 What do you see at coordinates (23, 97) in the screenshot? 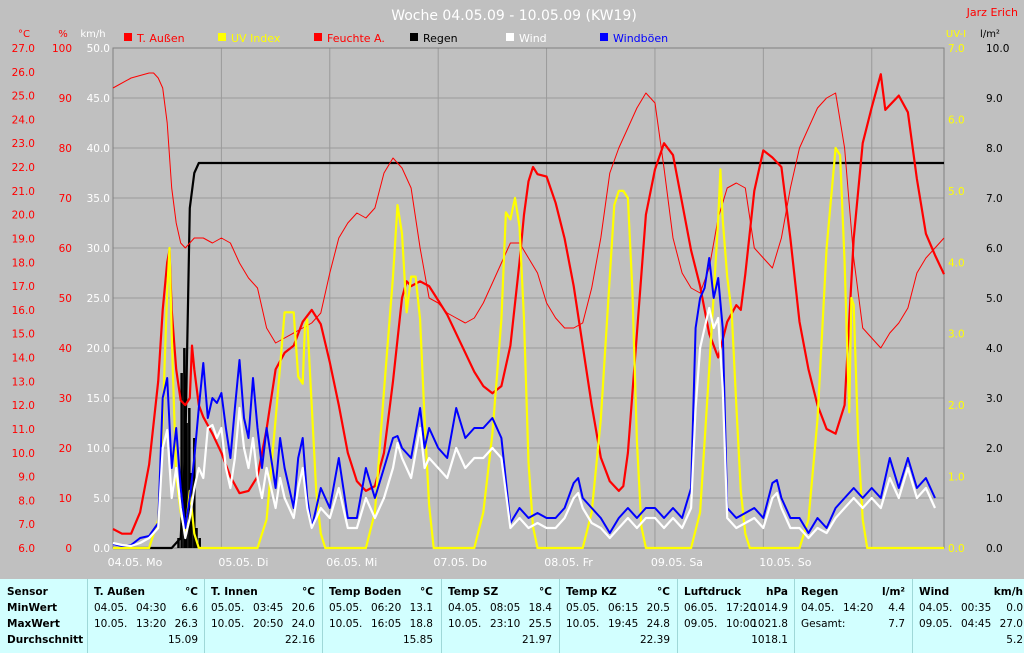
I see `tick-temp: 25.0` at bounding box center [23, 97].